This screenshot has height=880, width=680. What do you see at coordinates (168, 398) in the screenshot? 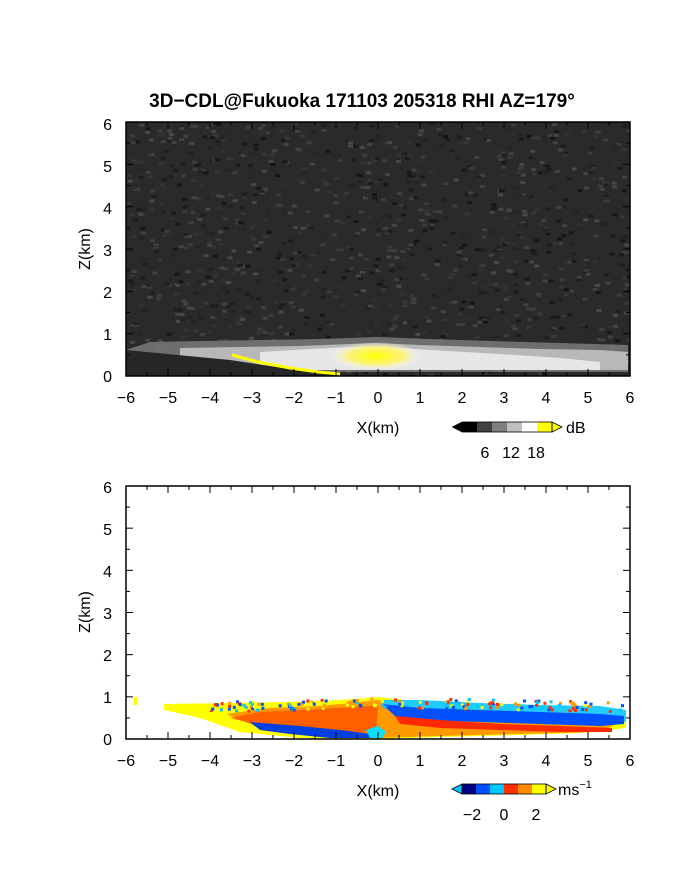
I see `x-tick-label: −5` at bounding box center [168, 398].